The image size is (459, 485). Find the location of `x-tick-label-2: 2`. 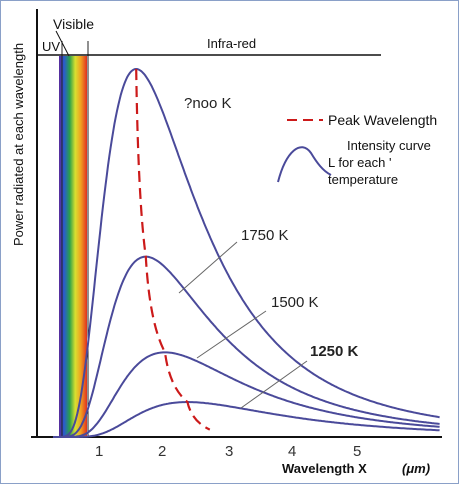

x-tick-label-2: 2 is located at coordinates (162, 451).